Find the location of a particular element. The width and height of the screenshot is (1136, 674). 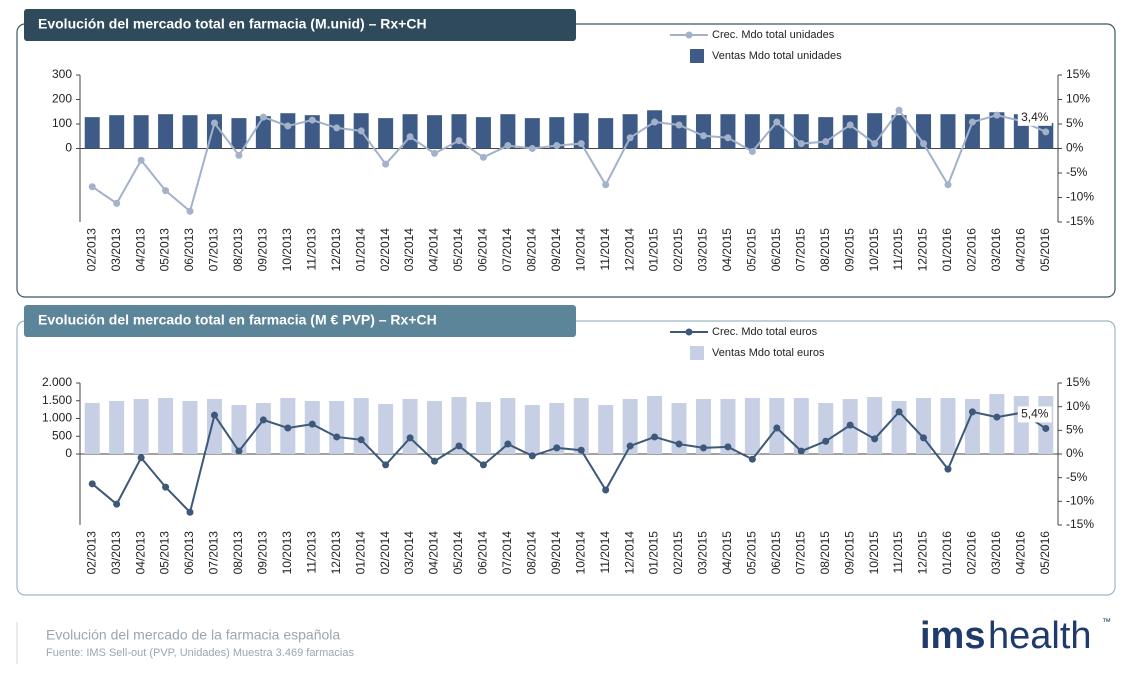

legend-swatch is located at coordinates (697, 353).